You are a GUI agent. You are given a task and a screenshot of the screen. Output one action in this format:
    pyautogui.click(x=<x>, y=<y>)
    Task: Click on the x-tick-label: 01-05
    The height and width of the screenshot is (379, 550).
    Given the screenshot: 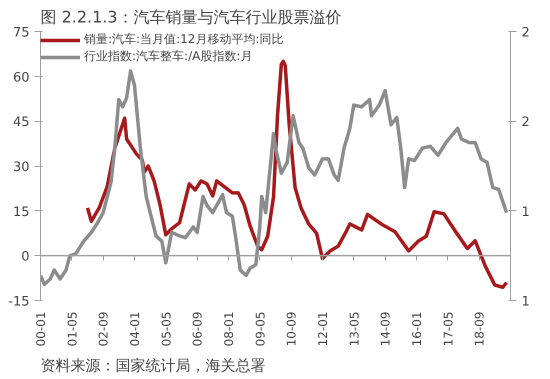 What is the action you would take?
    pyautogui.click(x=72, y=328)
    